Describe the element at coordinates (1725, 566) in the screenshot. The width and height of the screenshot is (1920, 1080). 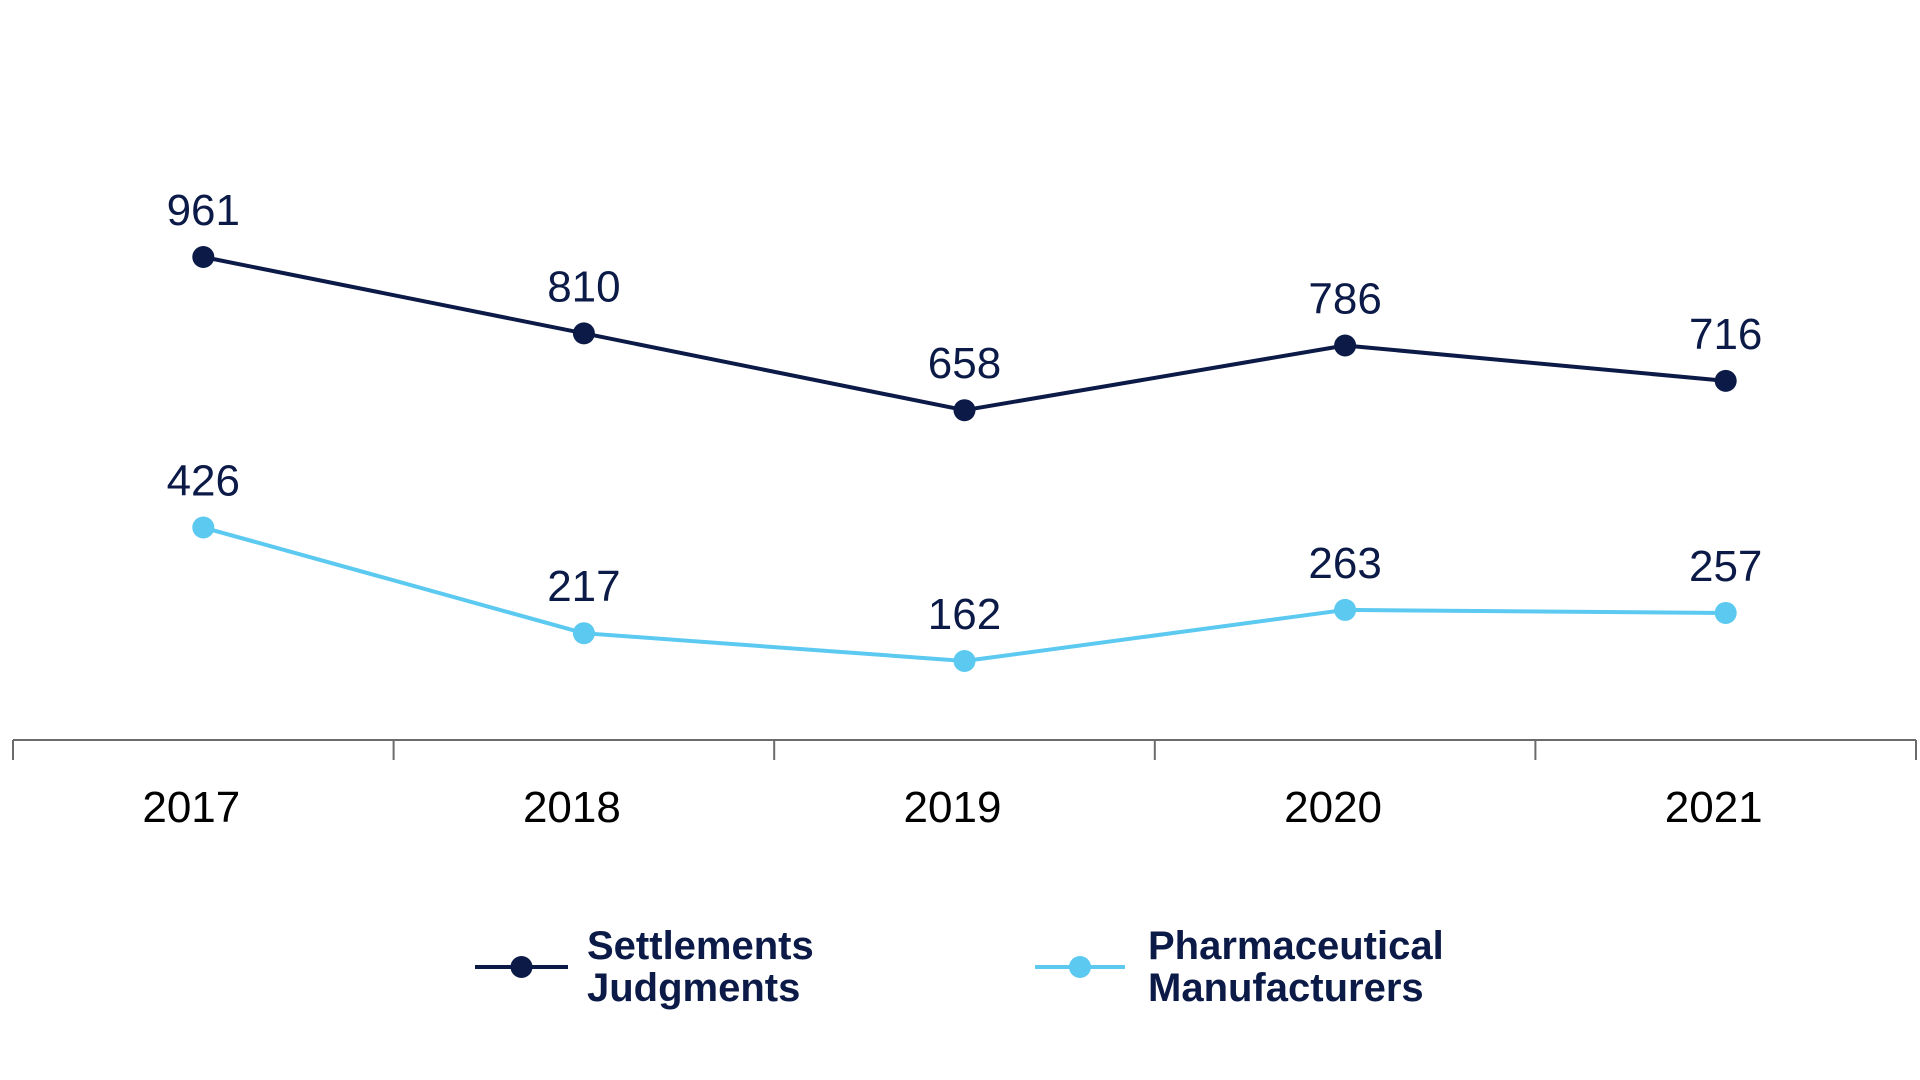
I see `data-label: 257` at that location.